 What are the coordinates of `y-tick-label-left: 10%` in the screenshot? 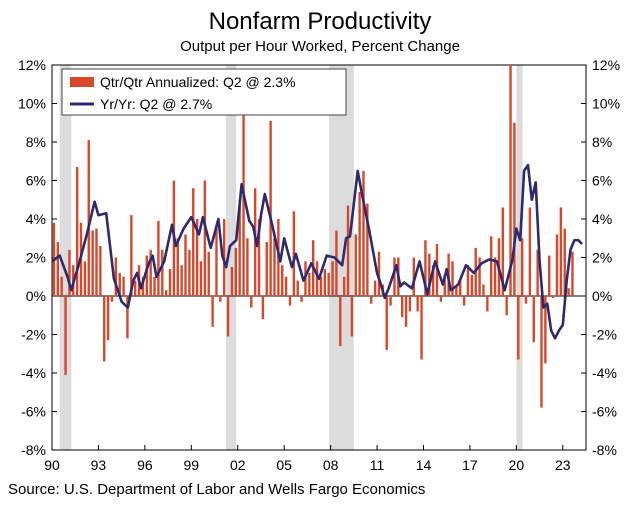 It's located at (32, 104).